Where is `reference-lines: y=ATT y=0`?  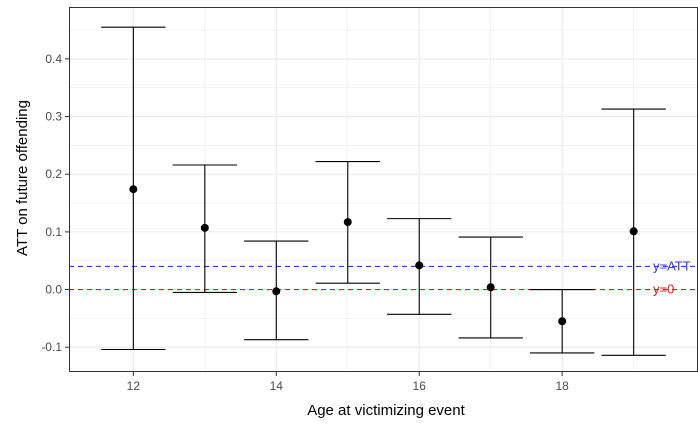
reference-lines: y=ATT y=0 is located at coordinates (383, 277).